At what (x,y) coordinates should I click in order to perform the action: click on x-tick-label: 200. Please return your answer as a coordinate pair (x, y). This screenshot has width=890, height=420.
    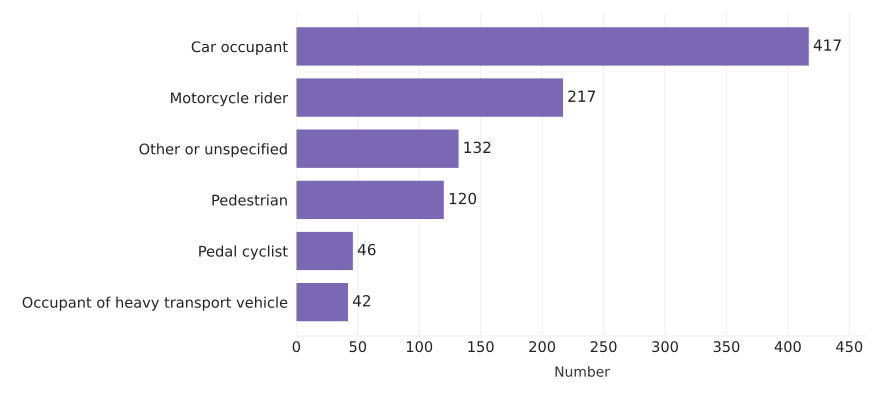
    Looking at the image, I should click on (542, 346).